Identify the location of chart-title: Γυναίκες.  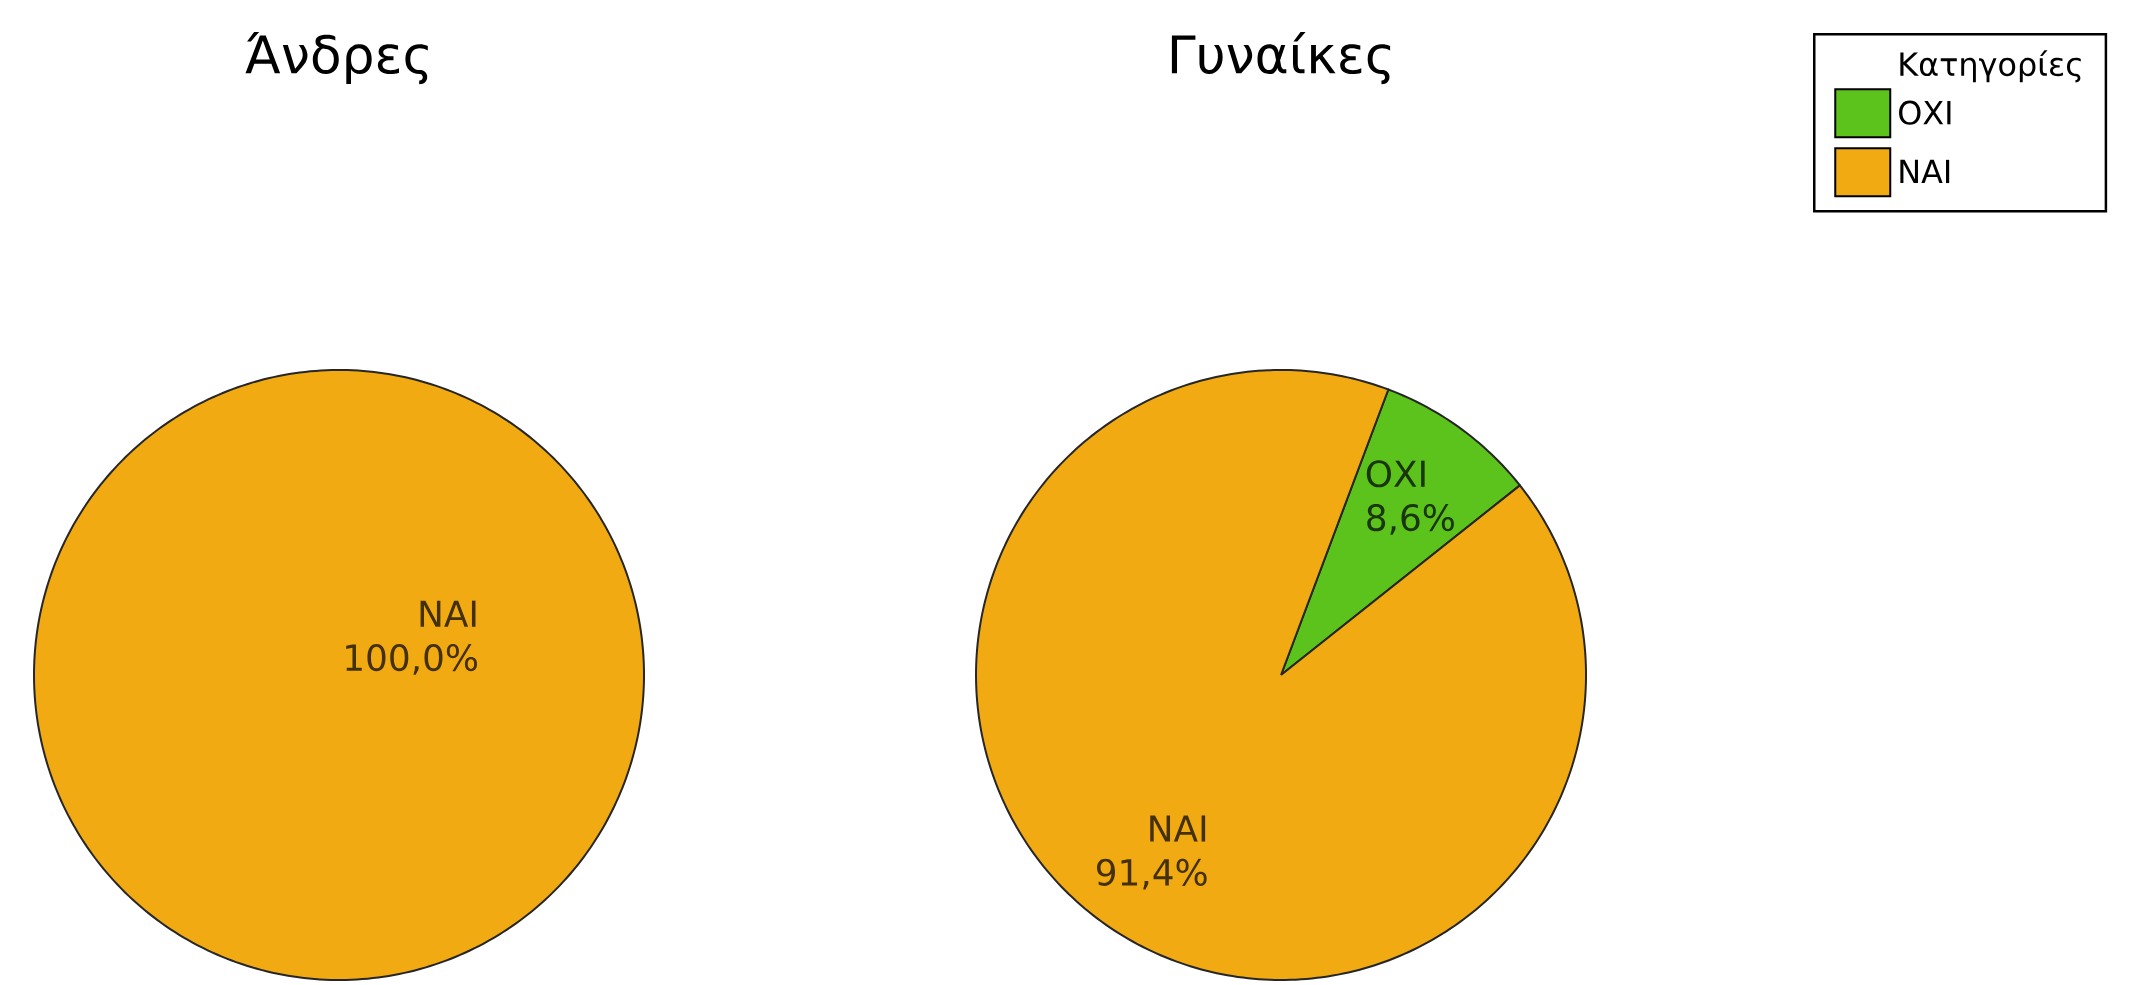
(1281, 58).